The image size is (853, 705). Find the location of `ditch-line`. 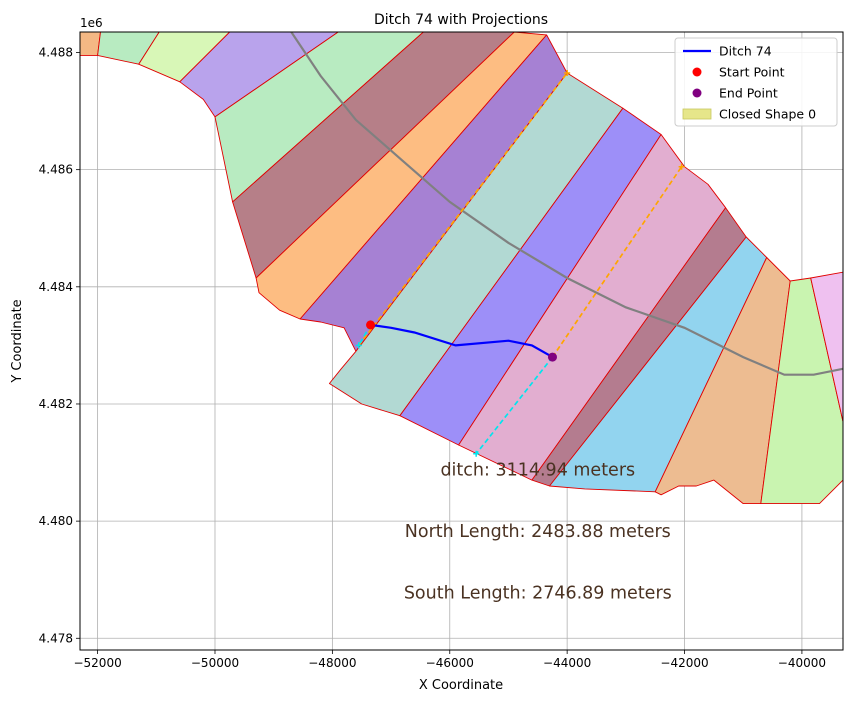

ditch-line is located at coordinates (462, 341).